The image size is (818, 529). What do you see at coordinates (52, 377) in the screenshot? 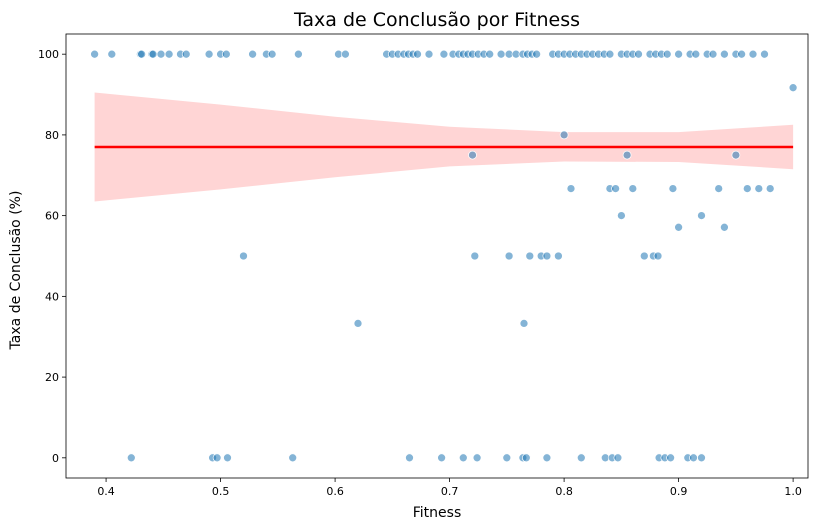
I see `y-tick-label: 20` at bounding box center [52, 377].